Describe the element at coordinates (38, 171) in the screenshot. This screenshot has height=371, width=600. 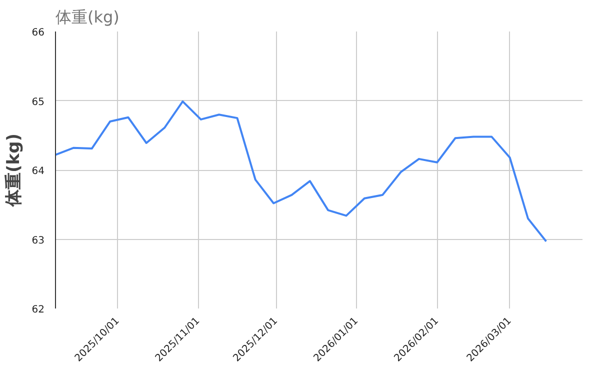
I see `y-tick-label: 64` at that location.